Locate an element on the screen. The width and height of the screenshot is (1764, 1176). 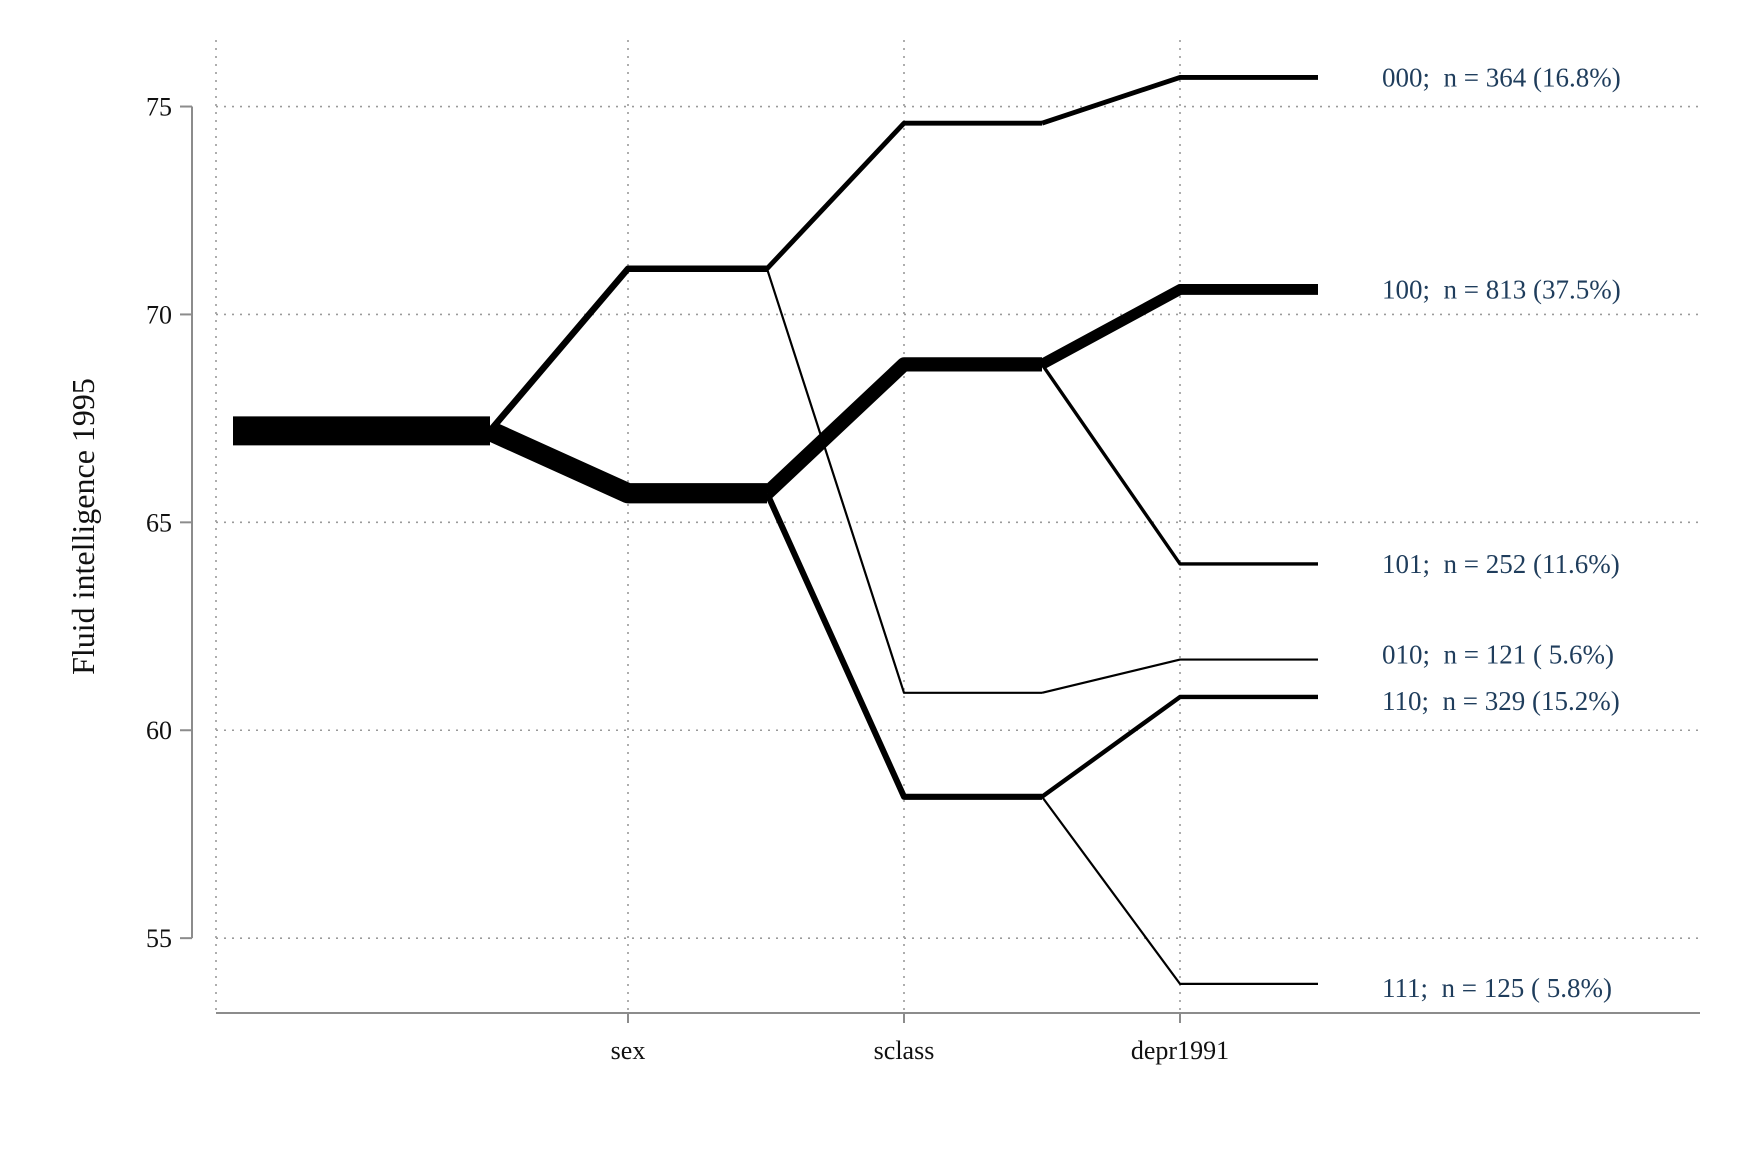
y-tick-label: 65 is located at coordinates (159, 522).